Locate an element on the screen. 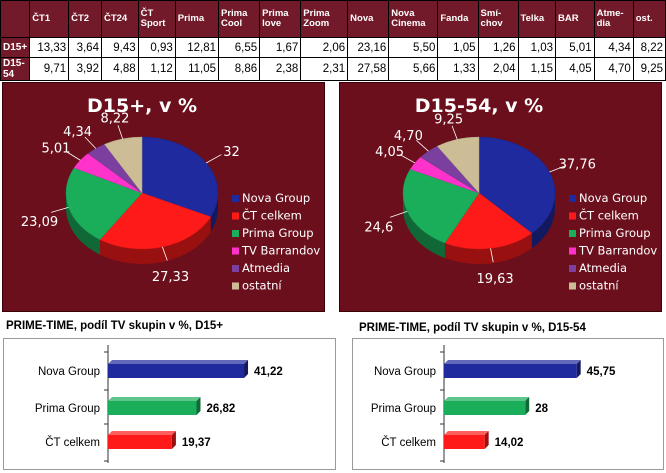  pie-title: D15-54, v % is located at coordinates (479, 106).